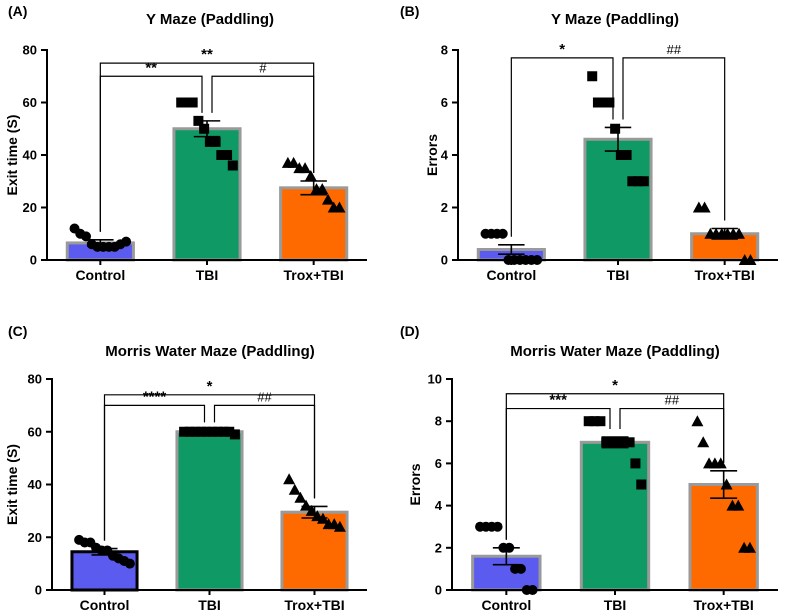  I want to click on y-tick-label: 10, so click(435, 379).